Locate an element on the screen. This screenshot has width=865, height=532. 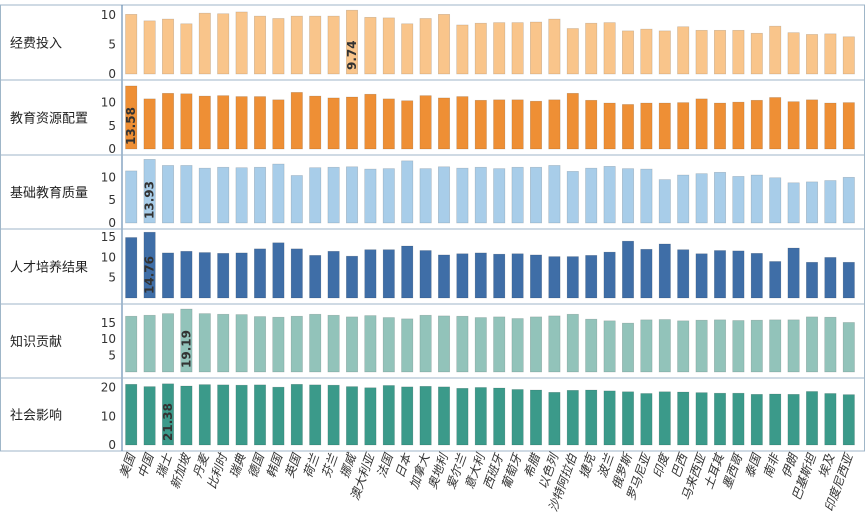
value-label: 13.93 is located at coordinates (150, 200).